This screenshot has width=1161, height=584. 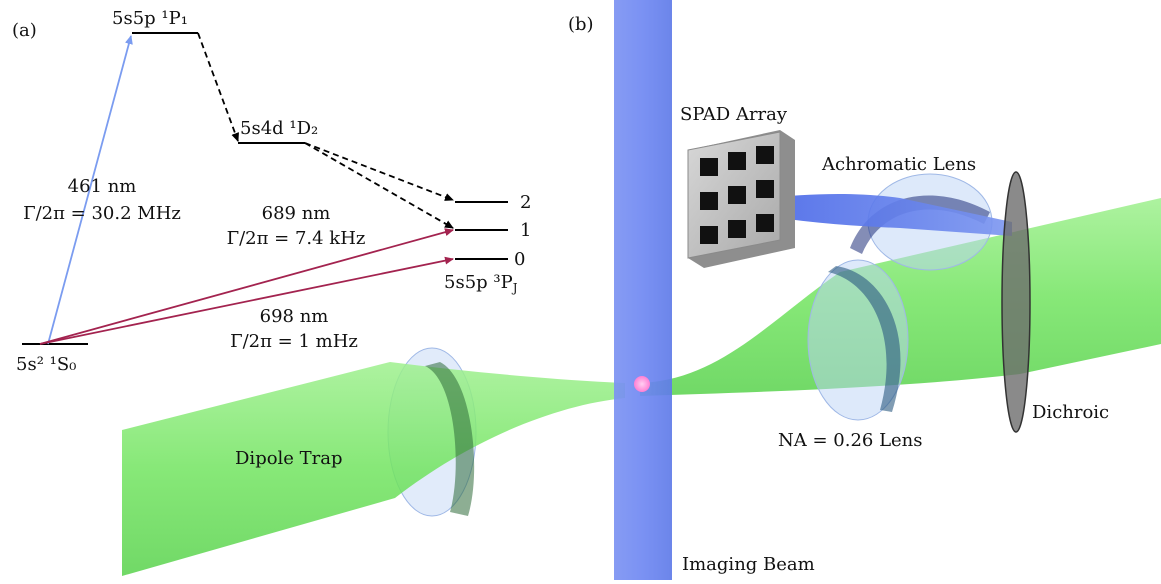 I want to click on decay-1d2-3p2, so click(x=379, y=171).